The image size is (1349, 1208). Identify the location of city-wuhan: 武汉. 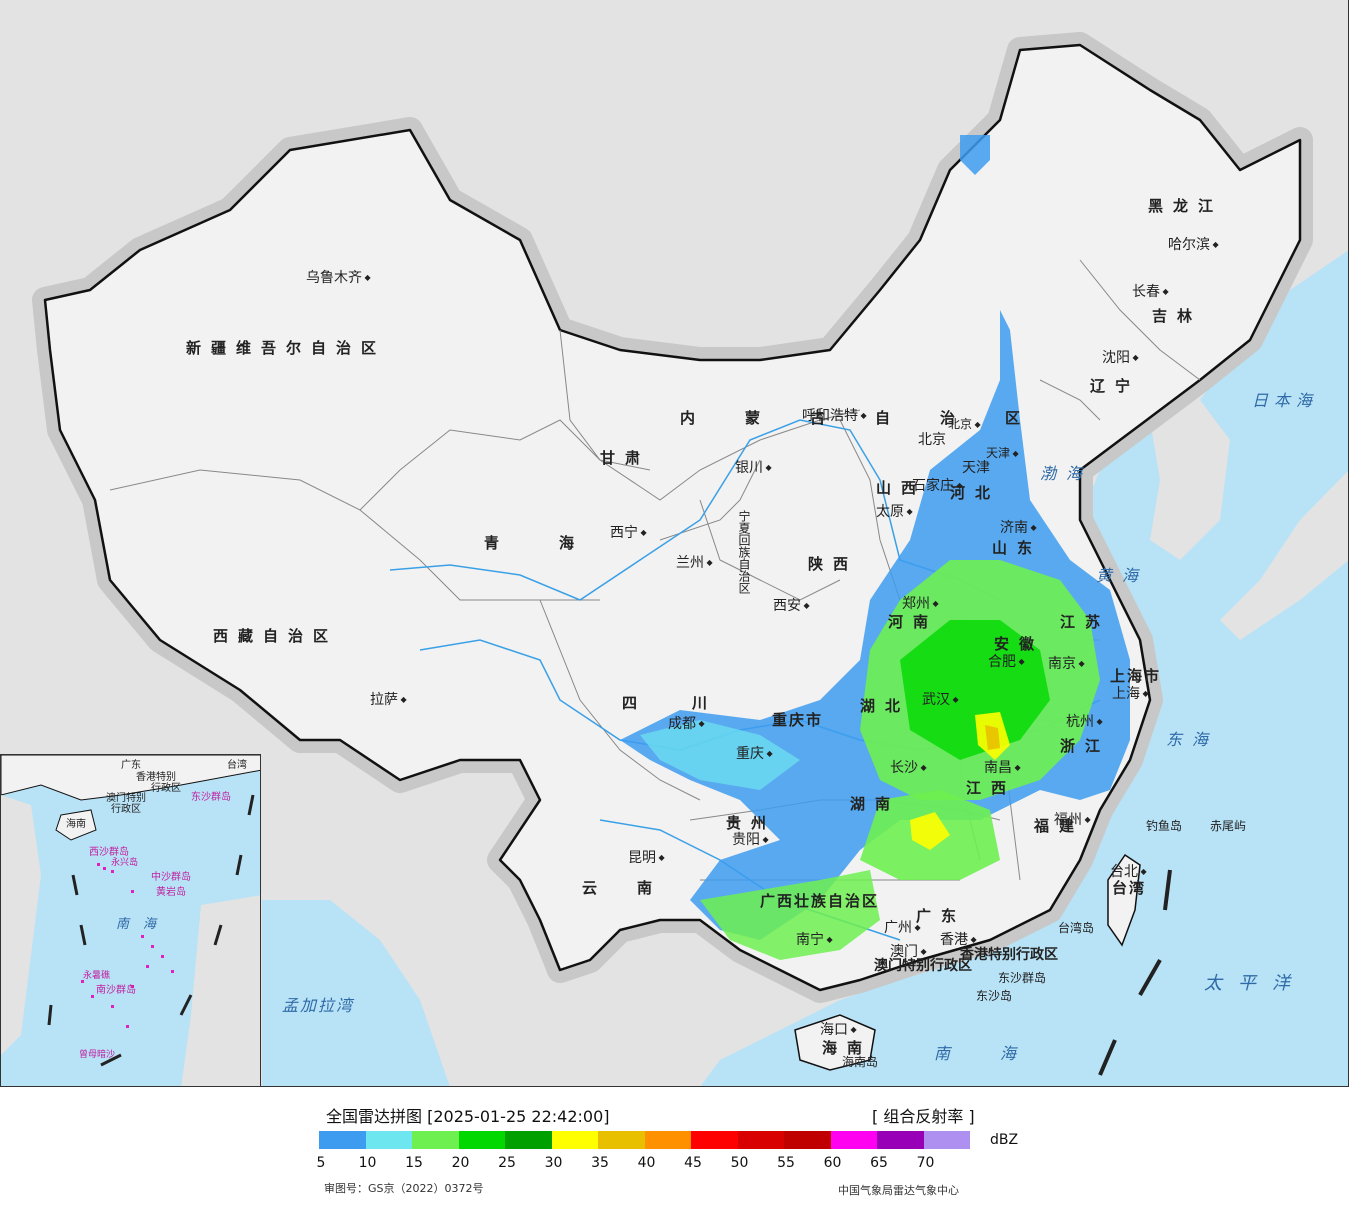
(940, 700).